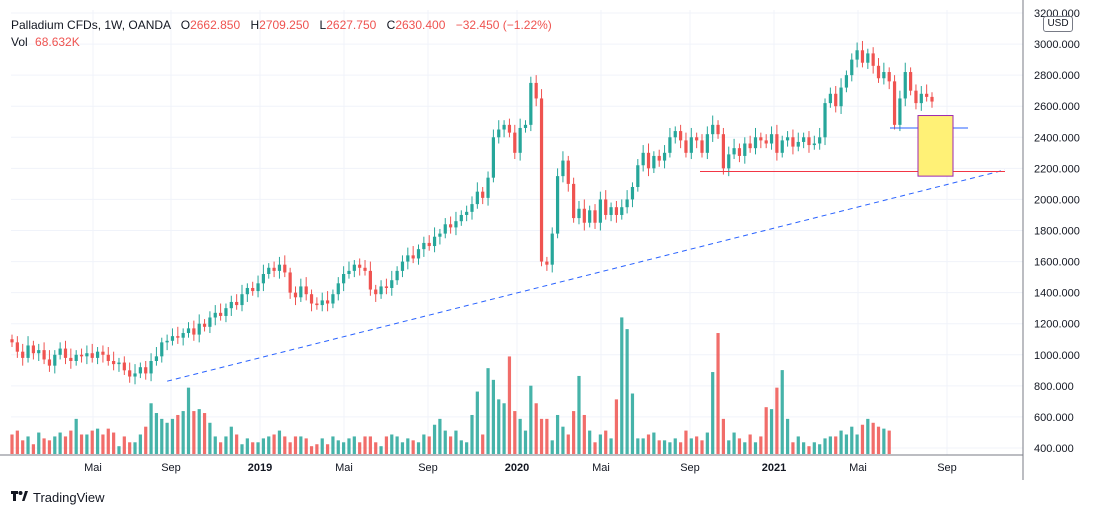  Describe the element at coordinates (1058, 24) in the screenshot. I see `currency-badge: USD` at that location.